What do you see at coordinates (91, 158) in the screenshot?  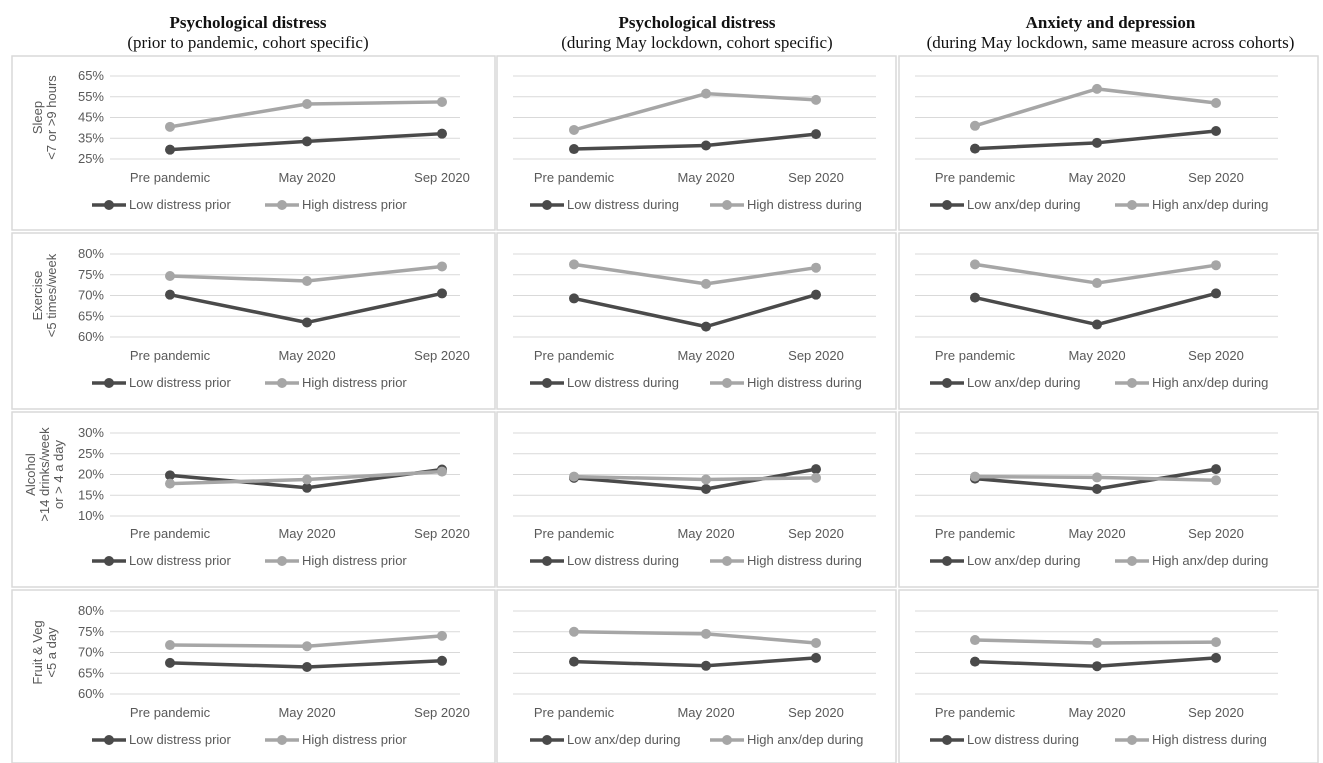 I see `y-tick-label: 25%` at bounding box center [91, 158].